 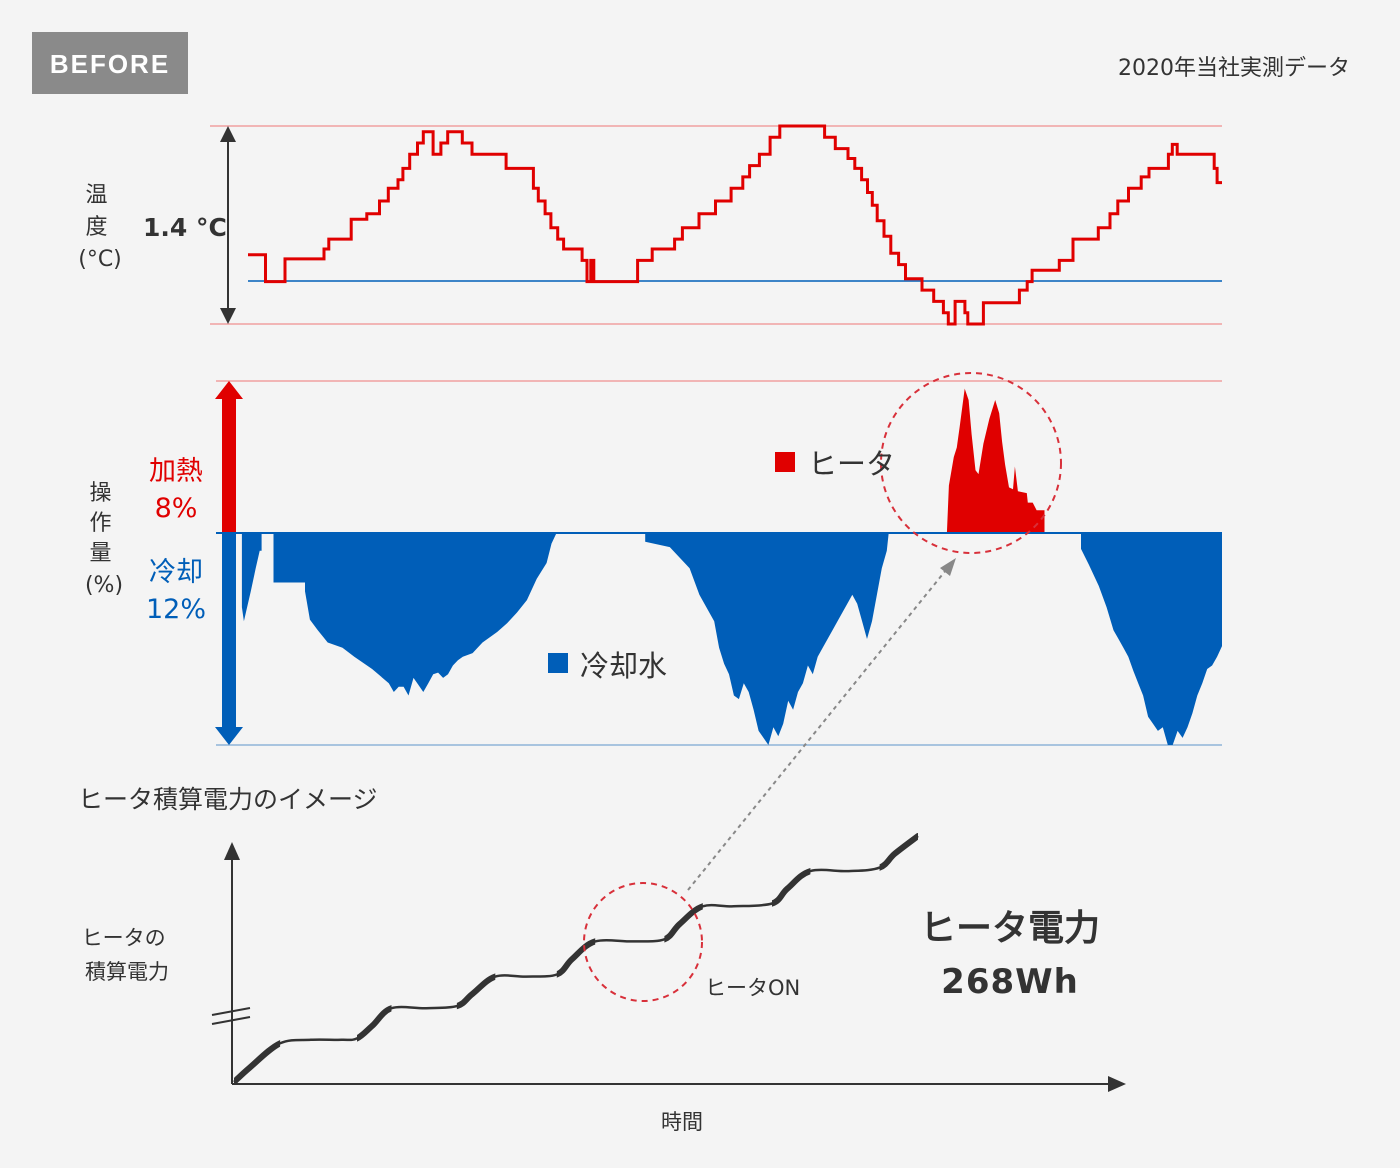 I want to click on energy-y-label: ヒータの 積算電力, so click(x=127, y=955).